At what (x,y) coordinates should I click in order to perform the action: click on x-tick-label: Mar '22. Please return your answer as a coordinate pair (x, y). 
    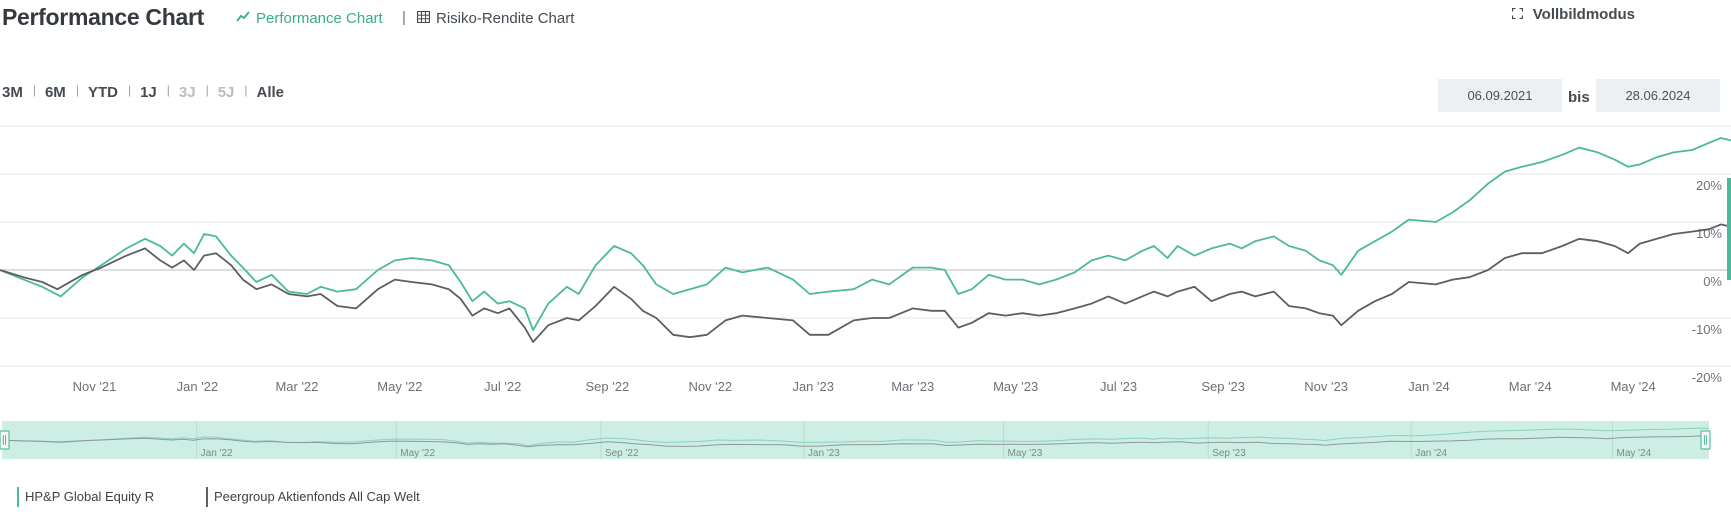
    Looking at the image, I should click on (296, 386).